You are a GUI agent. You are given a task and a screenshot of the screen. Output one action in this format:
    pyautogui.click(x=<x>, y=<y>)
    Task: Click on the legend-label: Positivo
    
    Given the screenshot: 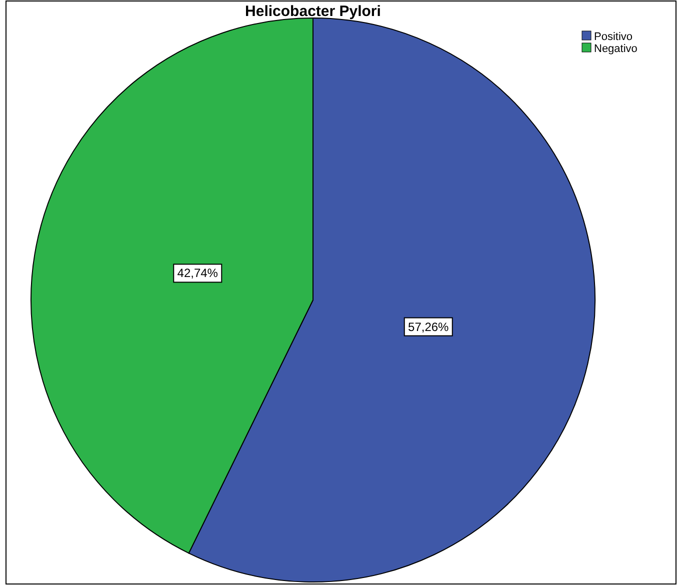 What is the action you would take?
    pyautogui.click(x=613, y=37)
    